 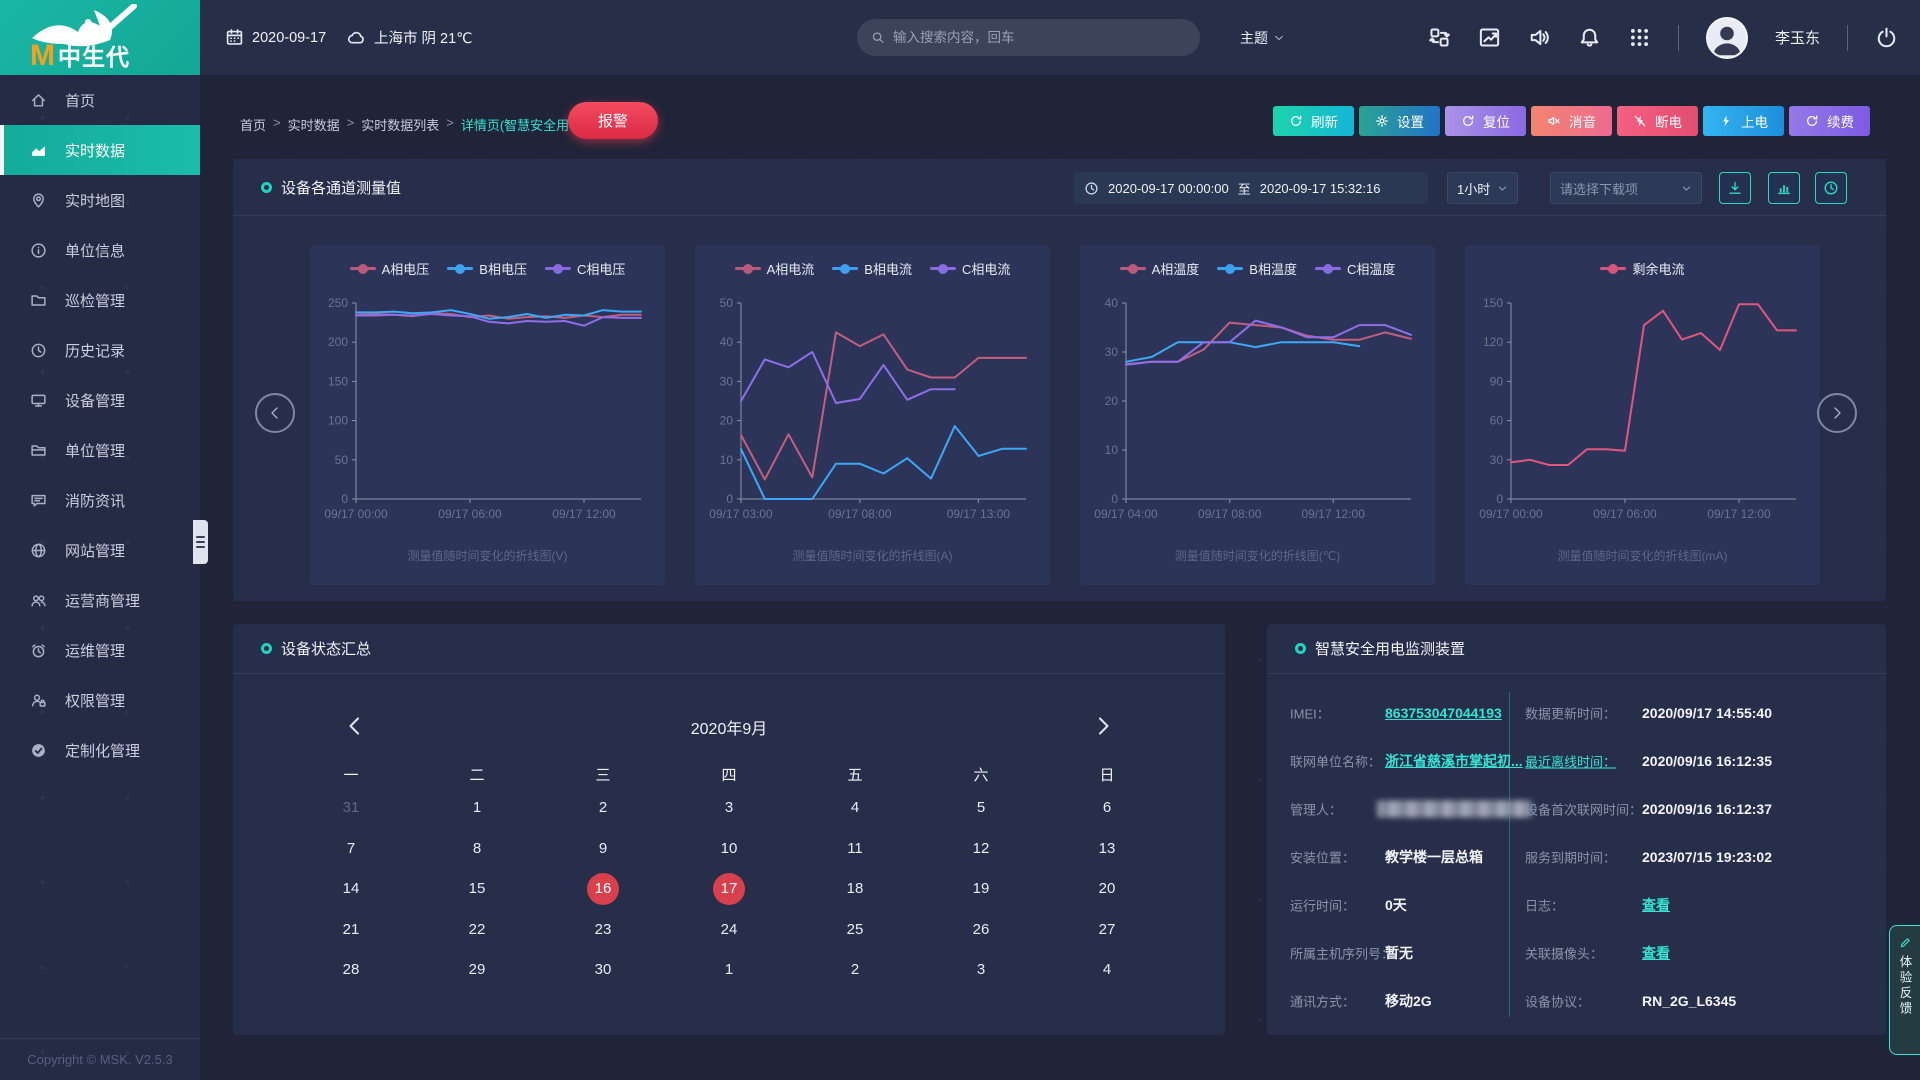 What do you see at coordinates (100, 700) in the screenshot?
I see `sidebar-item-权限管理: 权限管理` at bounding box center [100, 700].